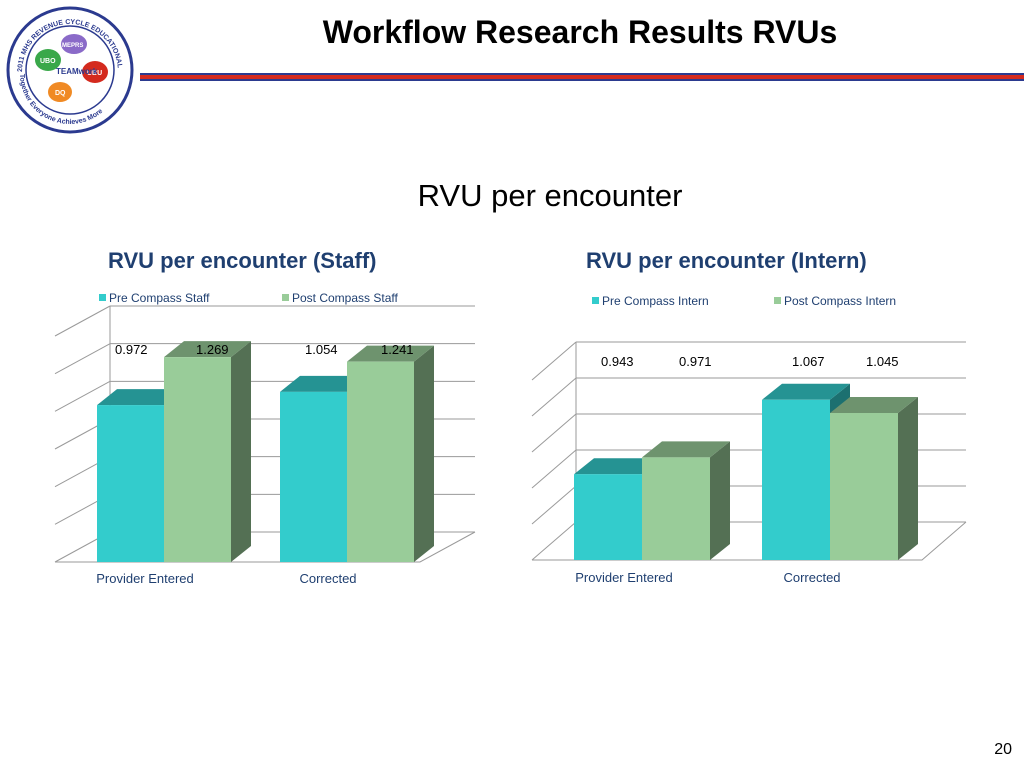  What do you see at coordinates (550, 195) in the screenshot?
I see `slide-subtitle: RVU per encounter` at bounding box center [550, 195].